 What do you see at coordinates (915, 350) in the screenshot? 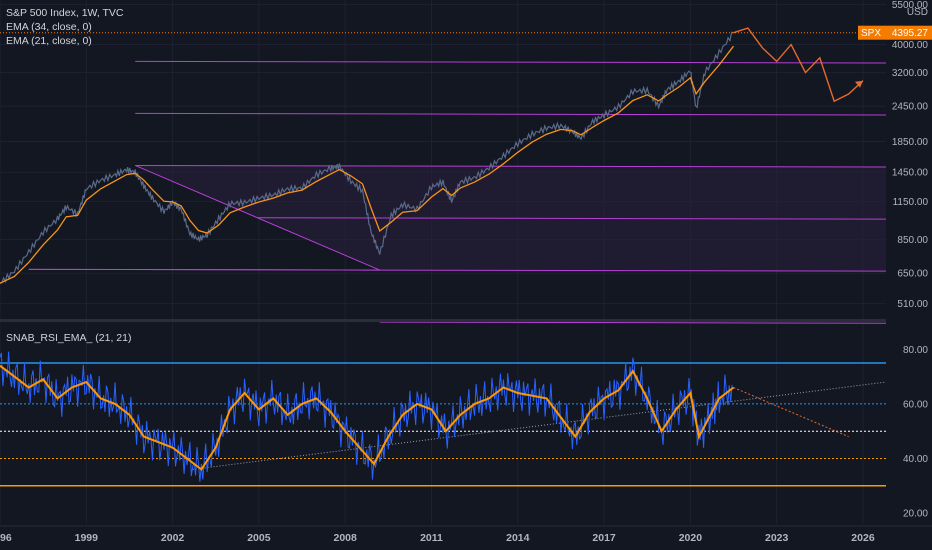
I see `osc-tick-label: 80.00` at bounding box center [915, 350].